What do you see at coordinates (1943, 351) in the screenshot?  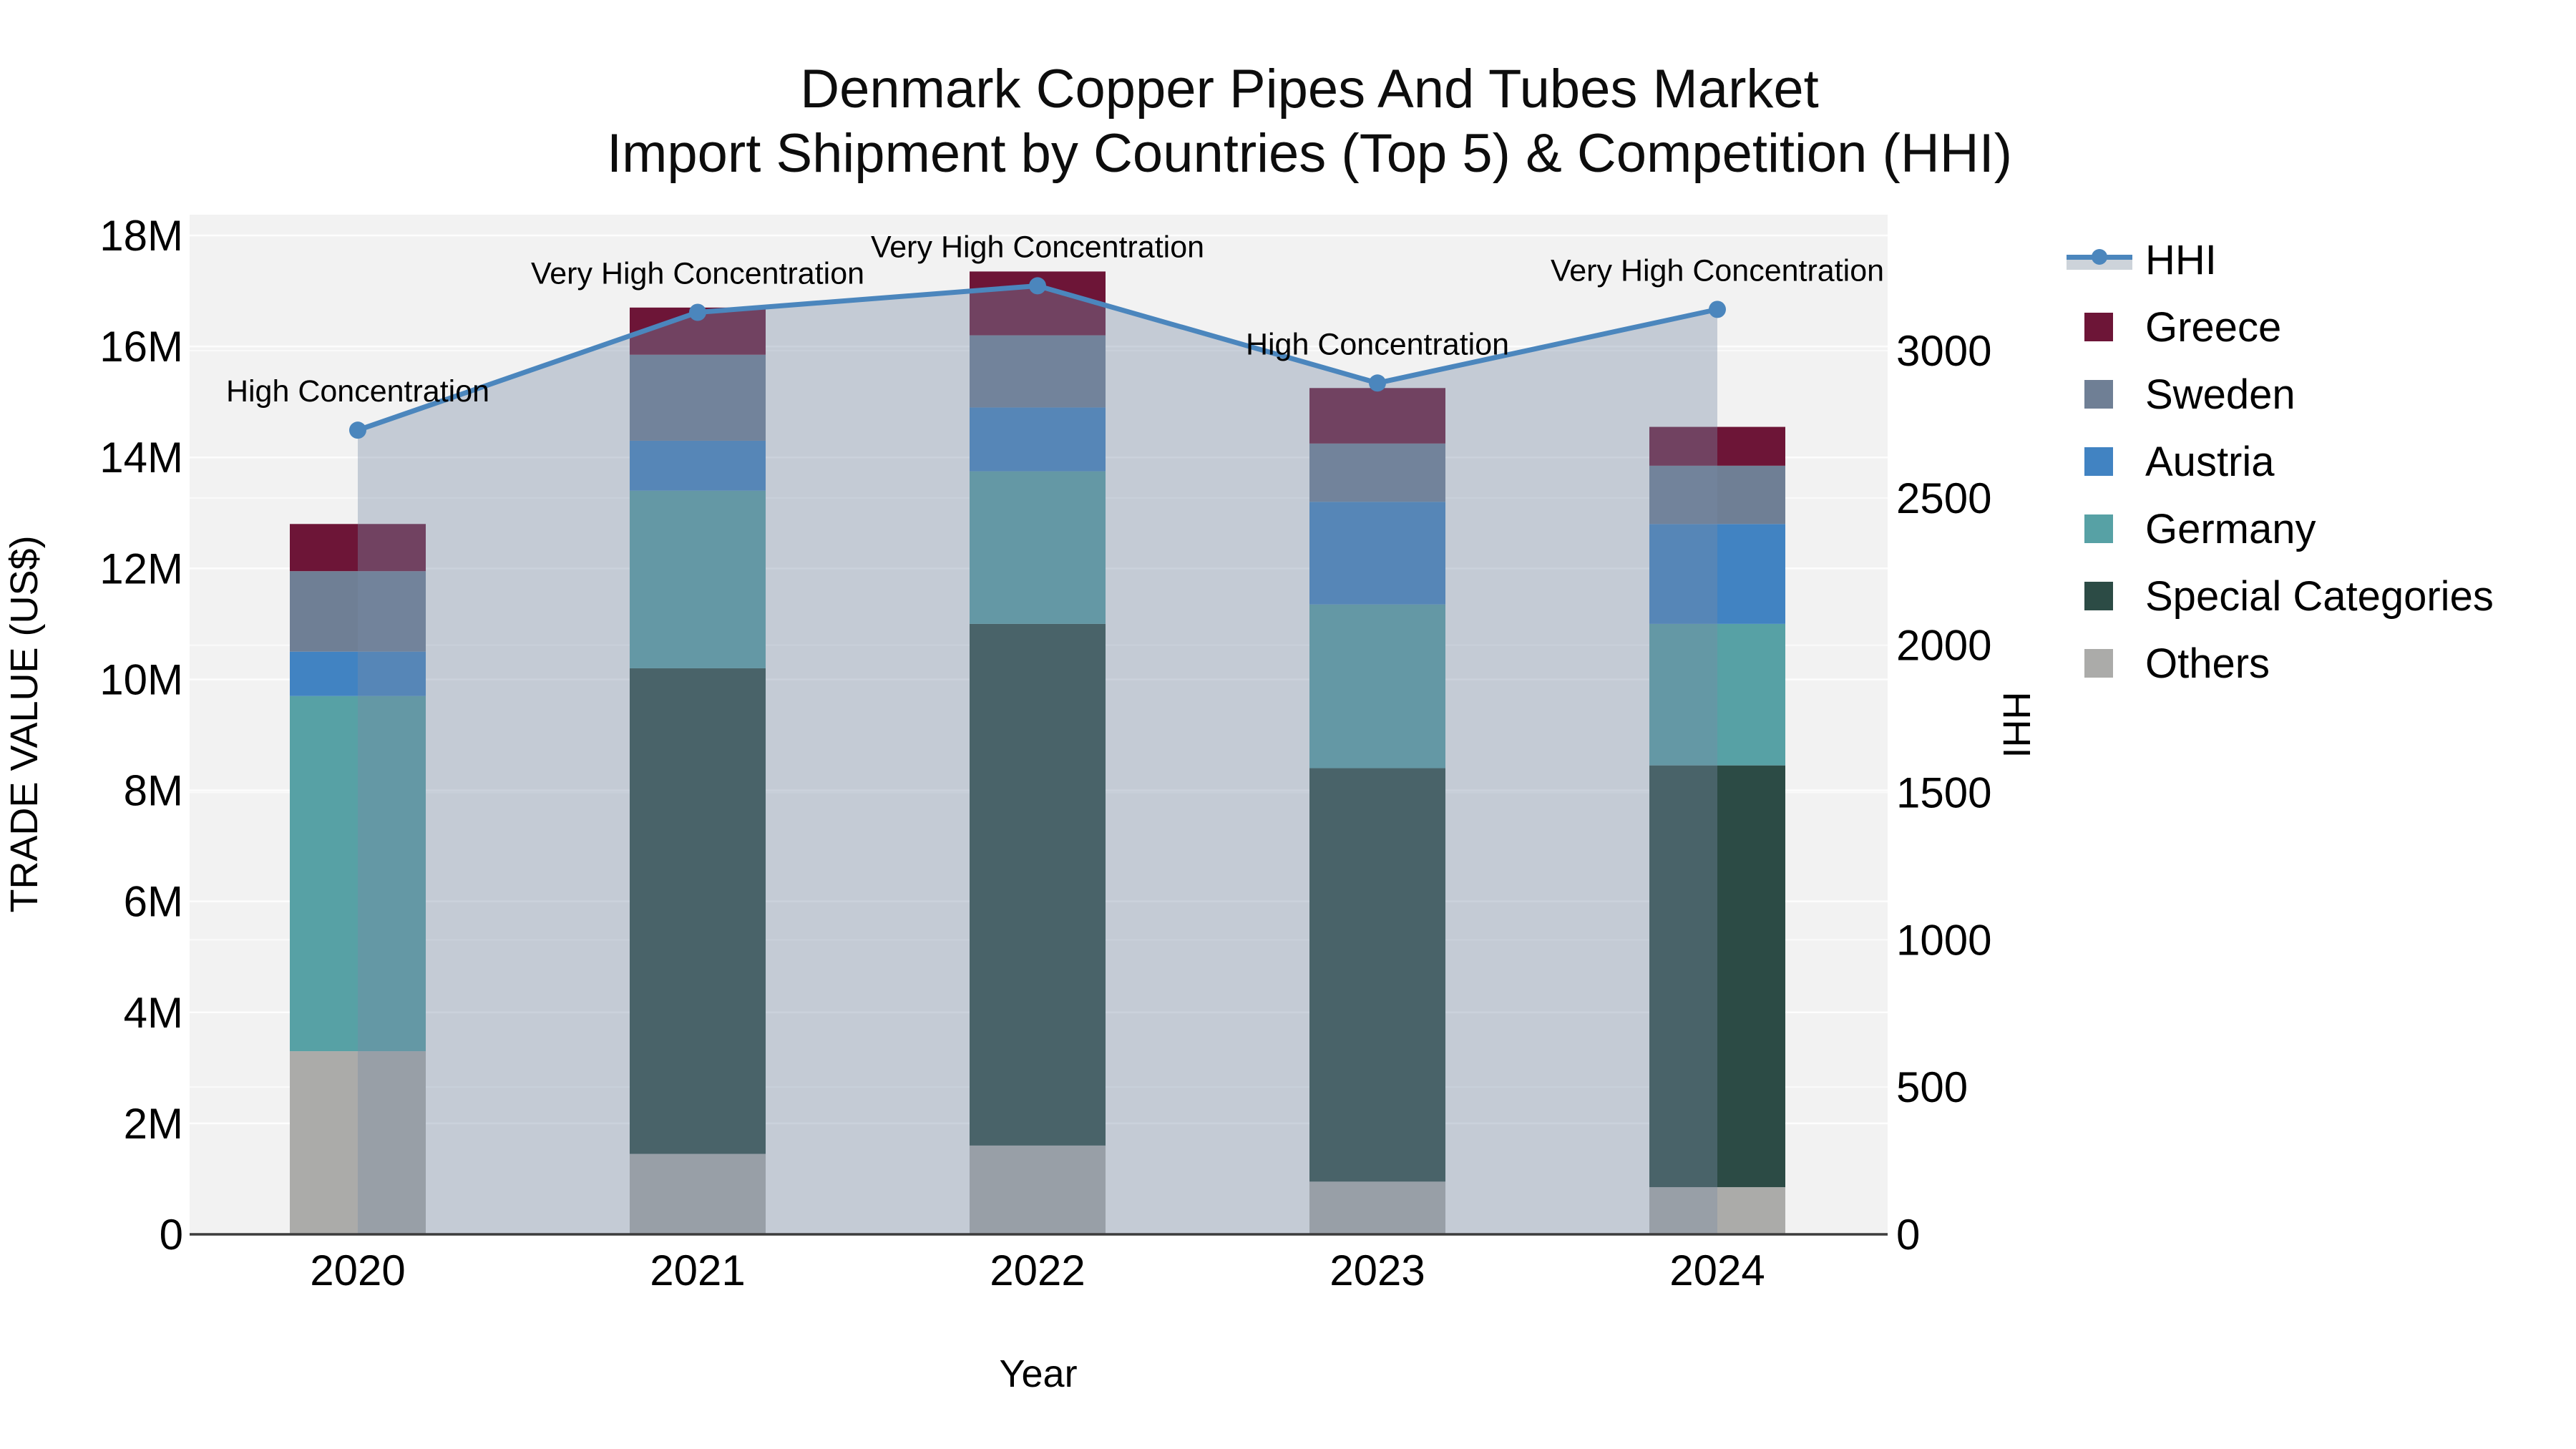 I see `right-tick-3000: 3000` at bounding box center [1943, 351].